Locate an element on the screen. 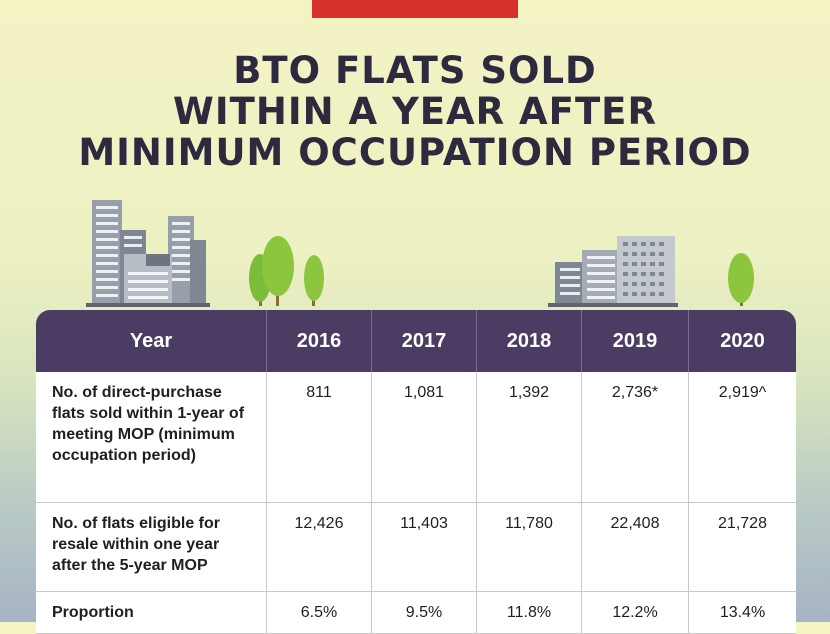 The width and height of the screenshot is (830, 634). city-illustration is located at coordinates (420, 253).